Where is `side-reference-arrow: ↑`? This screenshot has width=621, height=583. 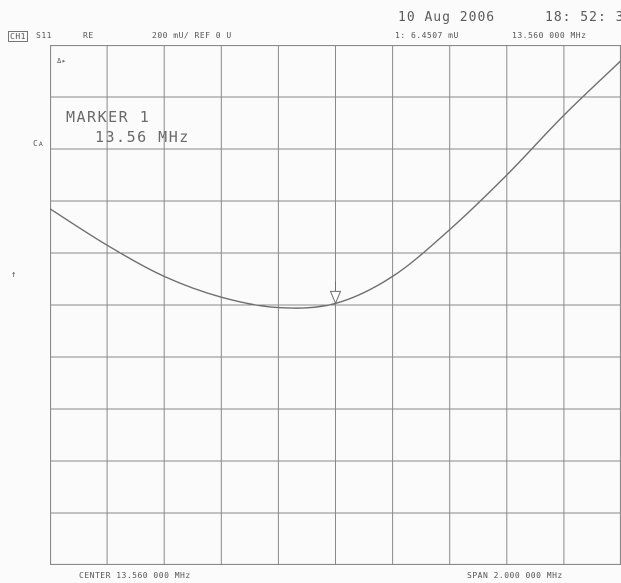
side-reference-arrow: ↑ is located at coordinates (14, 275).